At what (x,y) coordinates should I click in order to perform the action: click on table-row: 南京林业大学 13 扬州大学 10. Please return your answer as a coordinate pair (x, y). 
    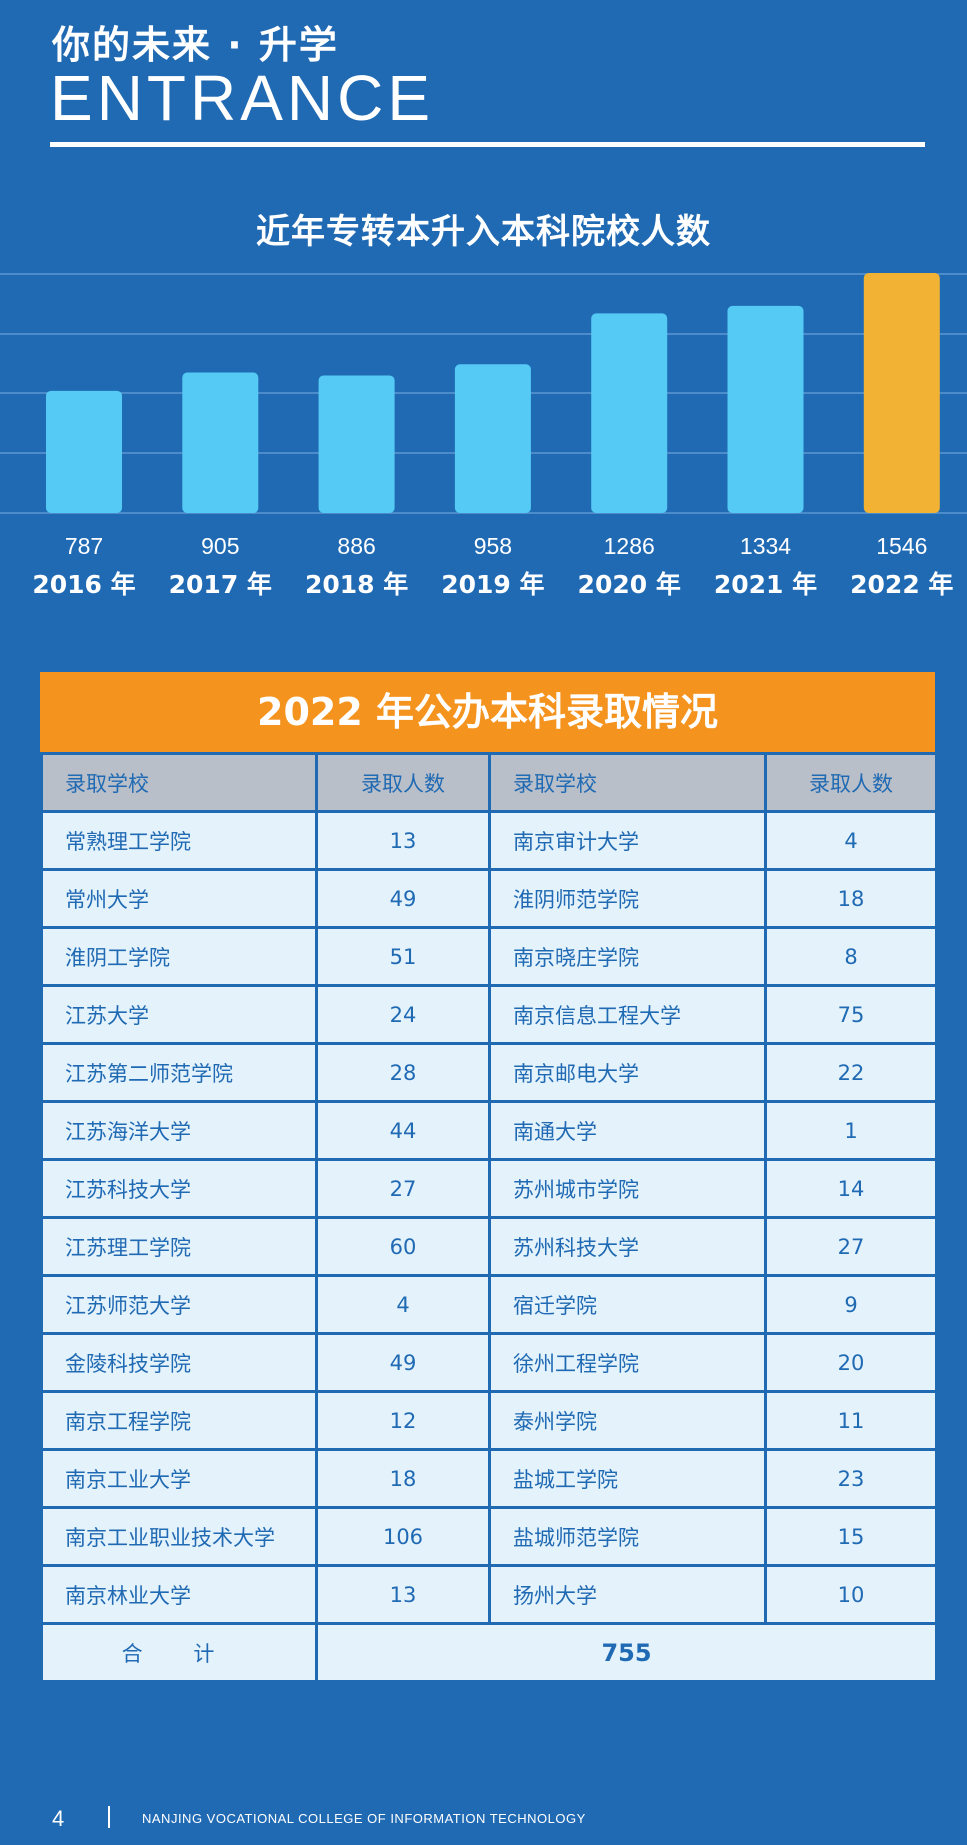
    Looking at the image, I should click on (489, 1594).